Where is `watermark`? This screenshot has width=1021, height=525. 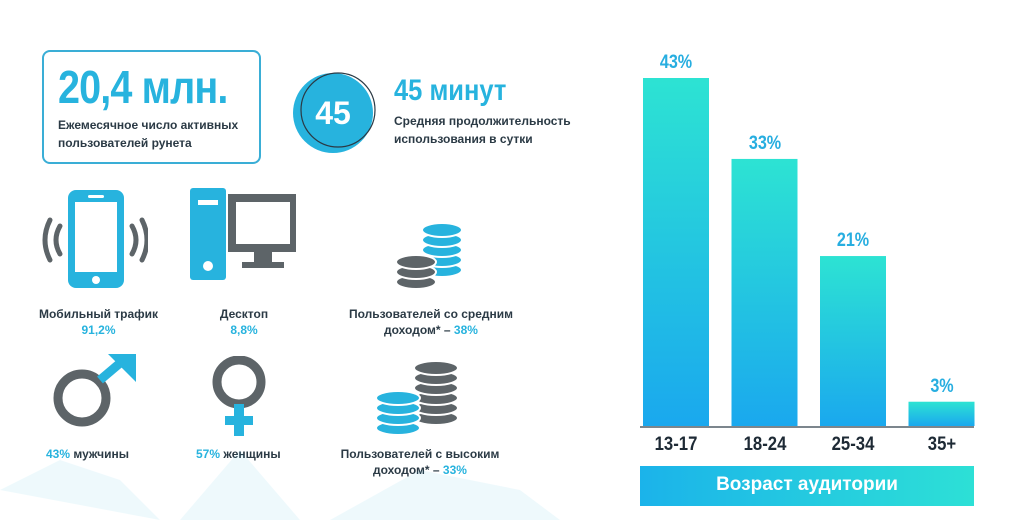 watermark is located at coordinates (320, 475).